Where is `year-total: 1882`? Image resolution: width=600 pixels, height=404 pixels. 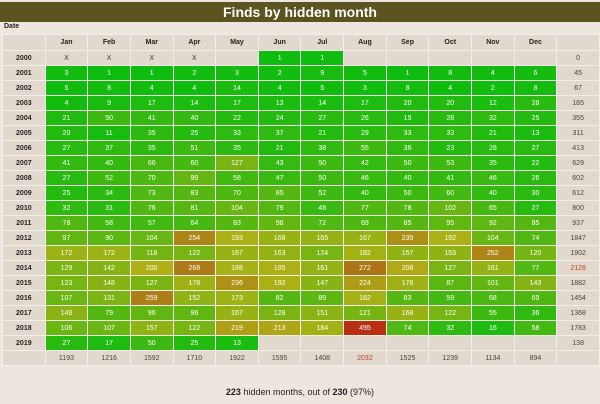
year-total: 1882 is located at coordinates (578, 283).